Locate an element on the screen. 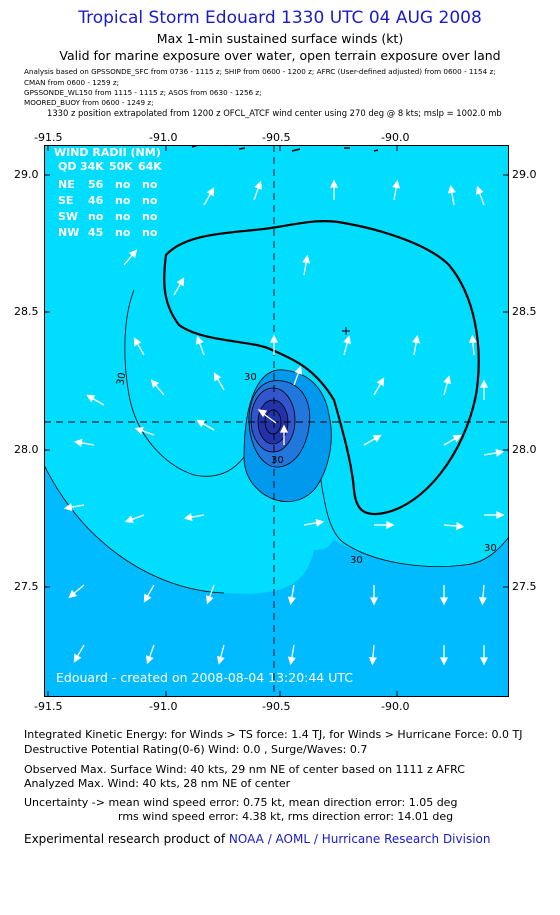 The image size is (560, 915). x-tick-bottom: -90.5 is located at coordinates (276, 706).